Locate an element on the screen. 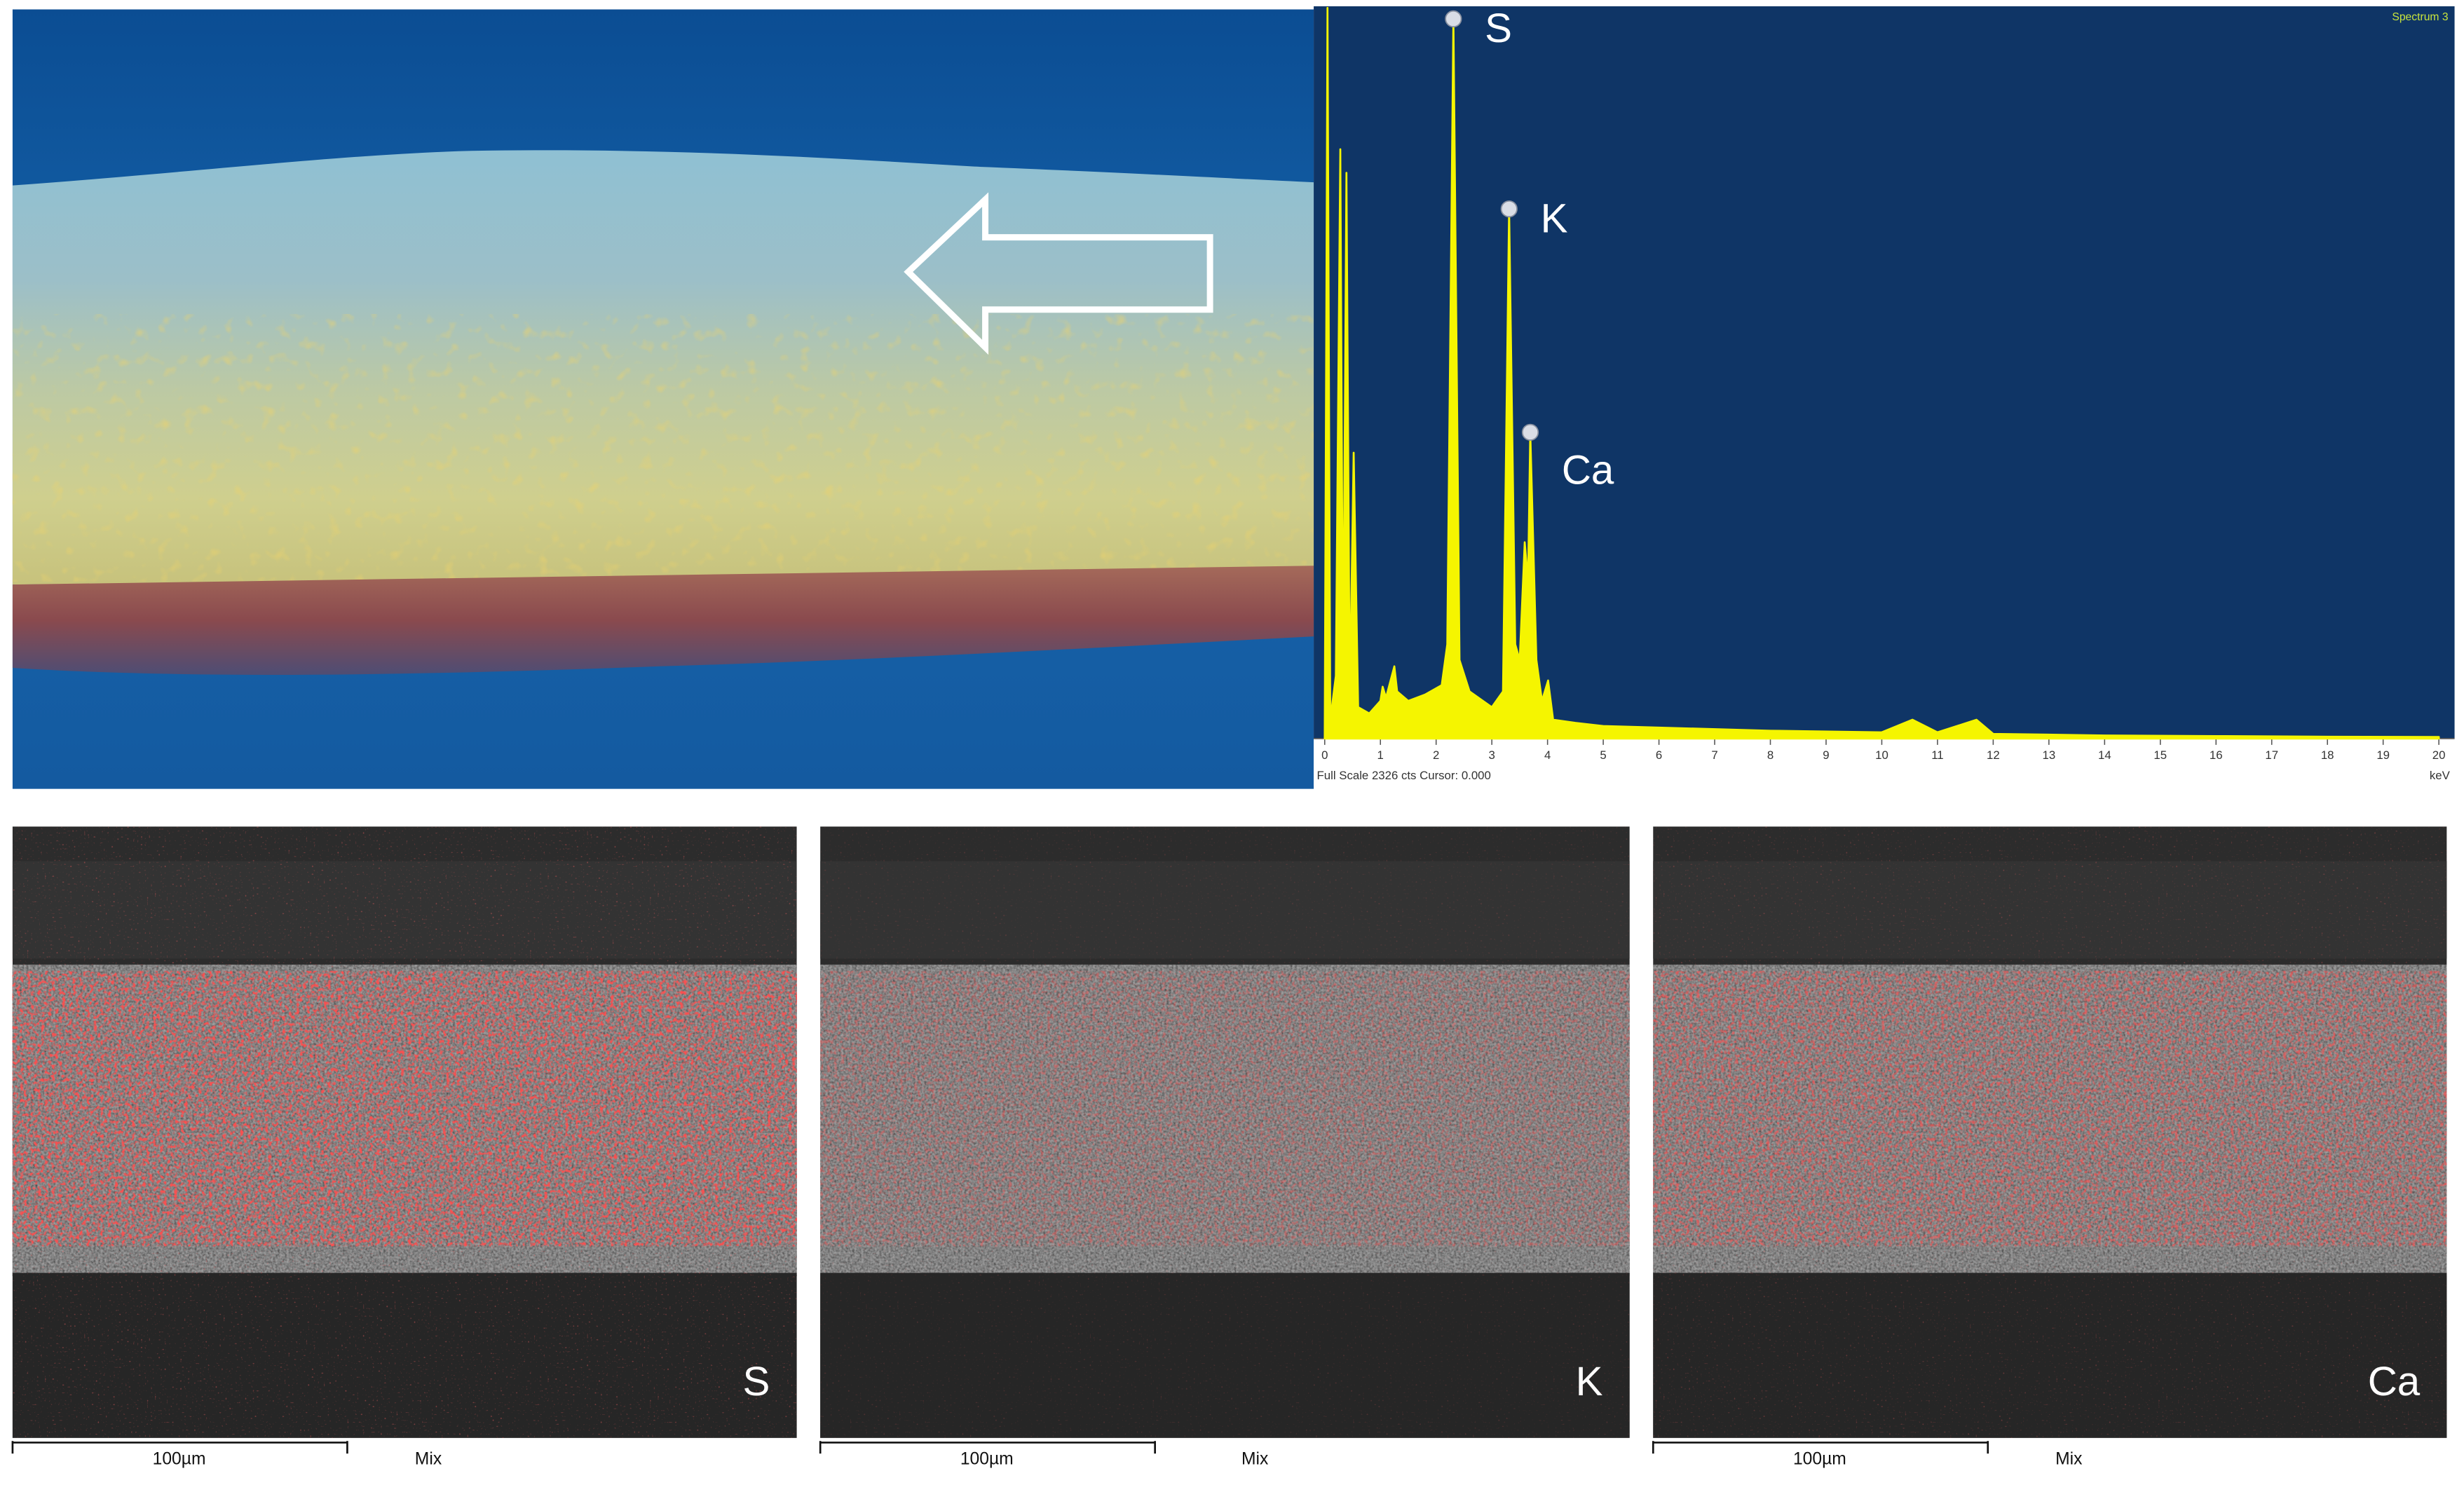 The image size is (2464, 1485). x-tick-label: 15 is located at coordinates (2160, 755).